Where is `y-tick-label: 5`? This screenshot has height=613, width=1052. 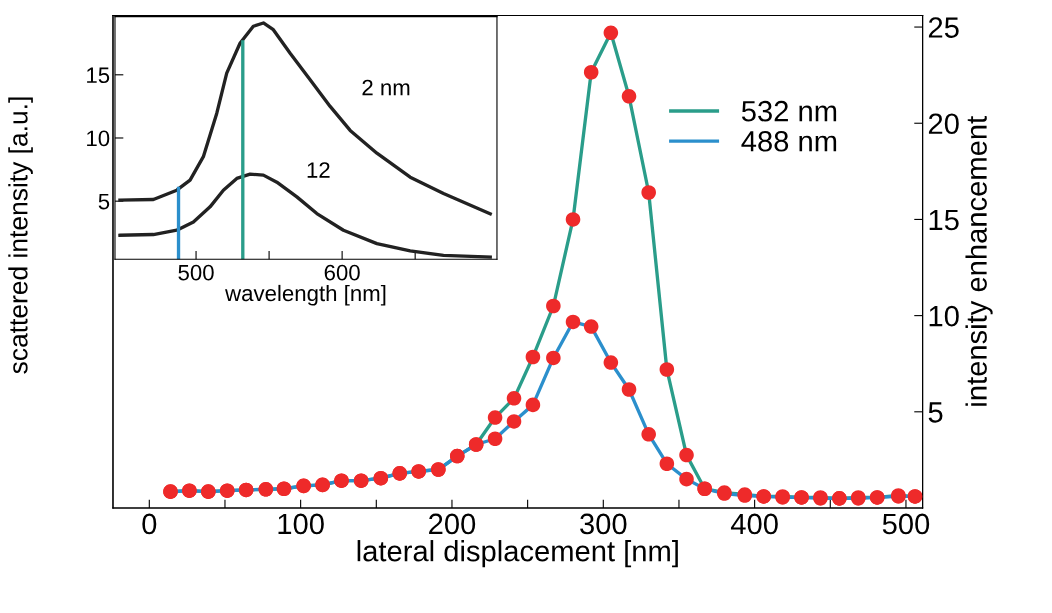
y-tick-label: 5 is located at coordinates (104, 201).